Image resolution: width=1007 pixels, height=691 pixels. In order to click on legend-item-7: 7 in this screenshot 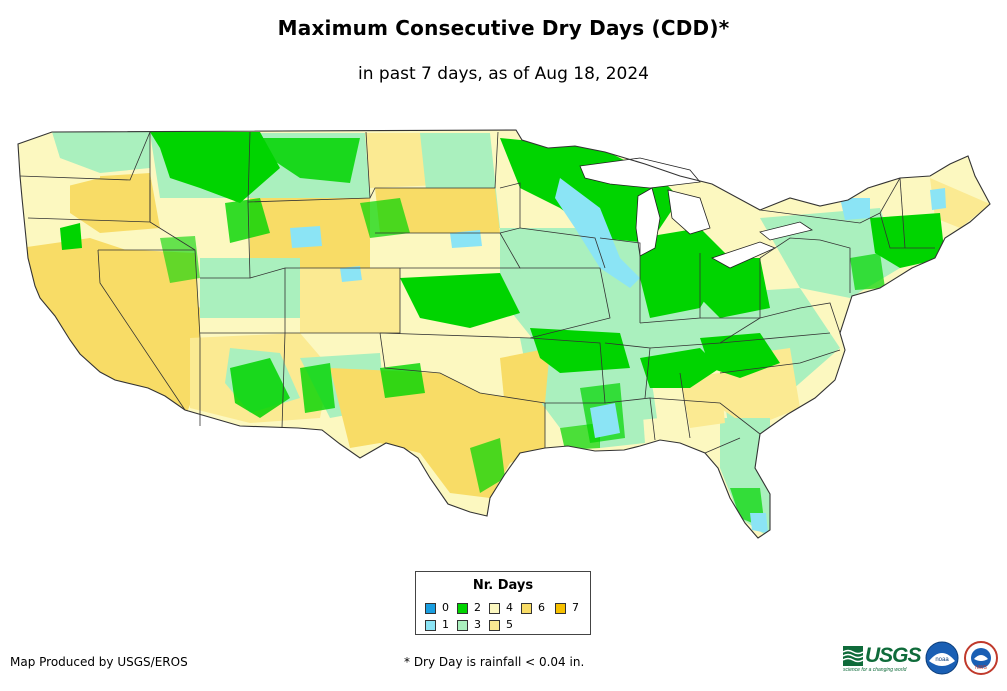, I will do `click(567, 608)`.